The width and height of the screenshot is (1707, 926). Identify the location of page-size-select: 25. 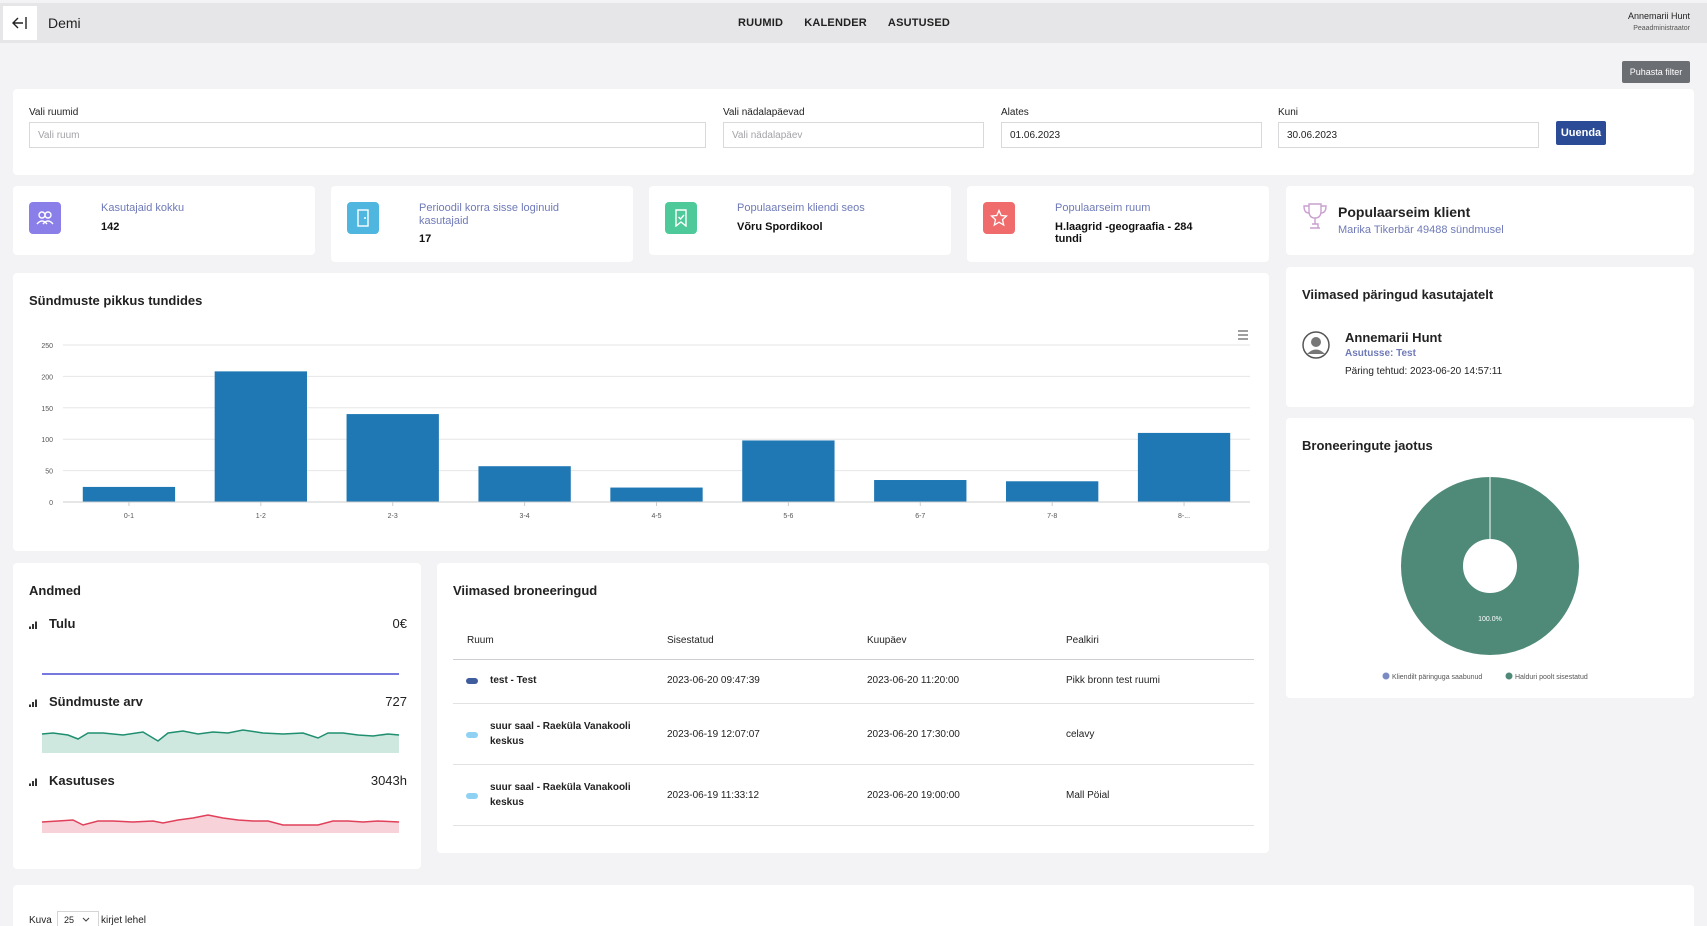
(78, 918).